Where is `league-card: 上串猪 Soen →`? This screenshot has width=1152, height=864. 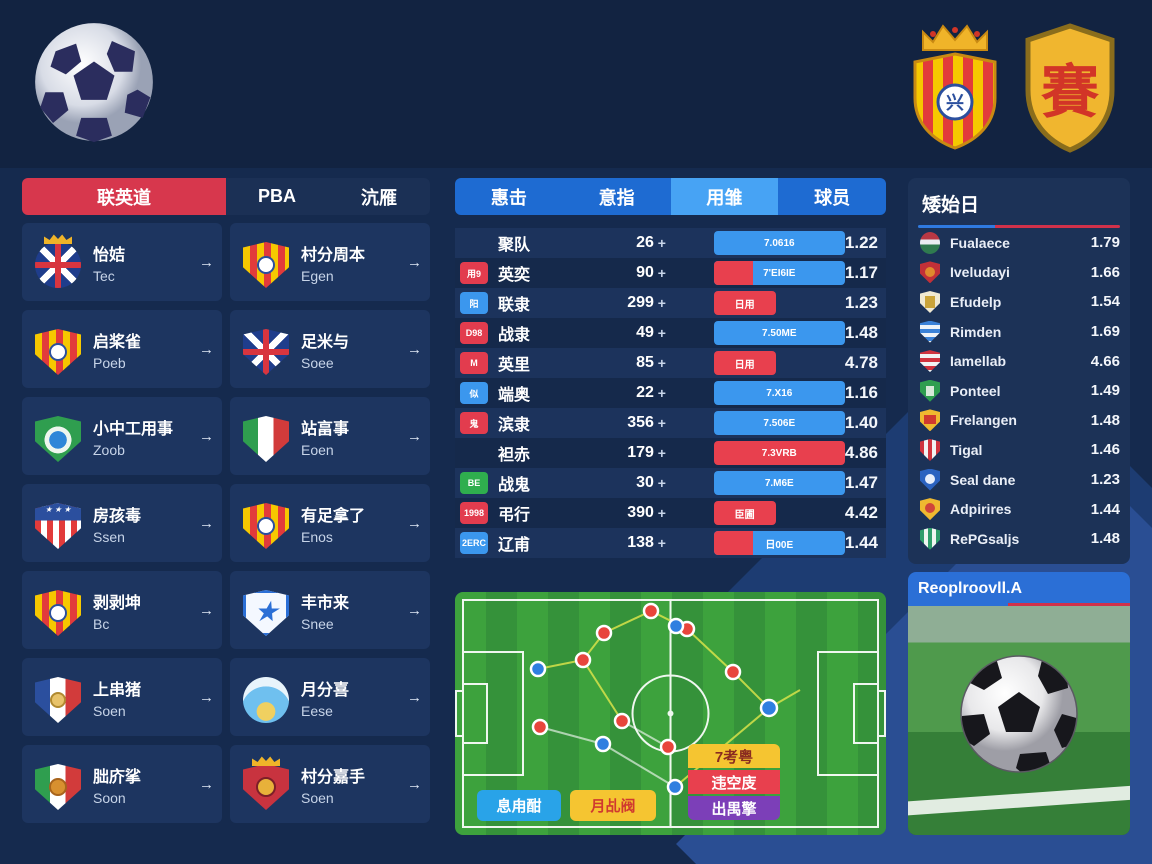
league-card: 上串猪 Soen → is located at coordinates (122, 697).